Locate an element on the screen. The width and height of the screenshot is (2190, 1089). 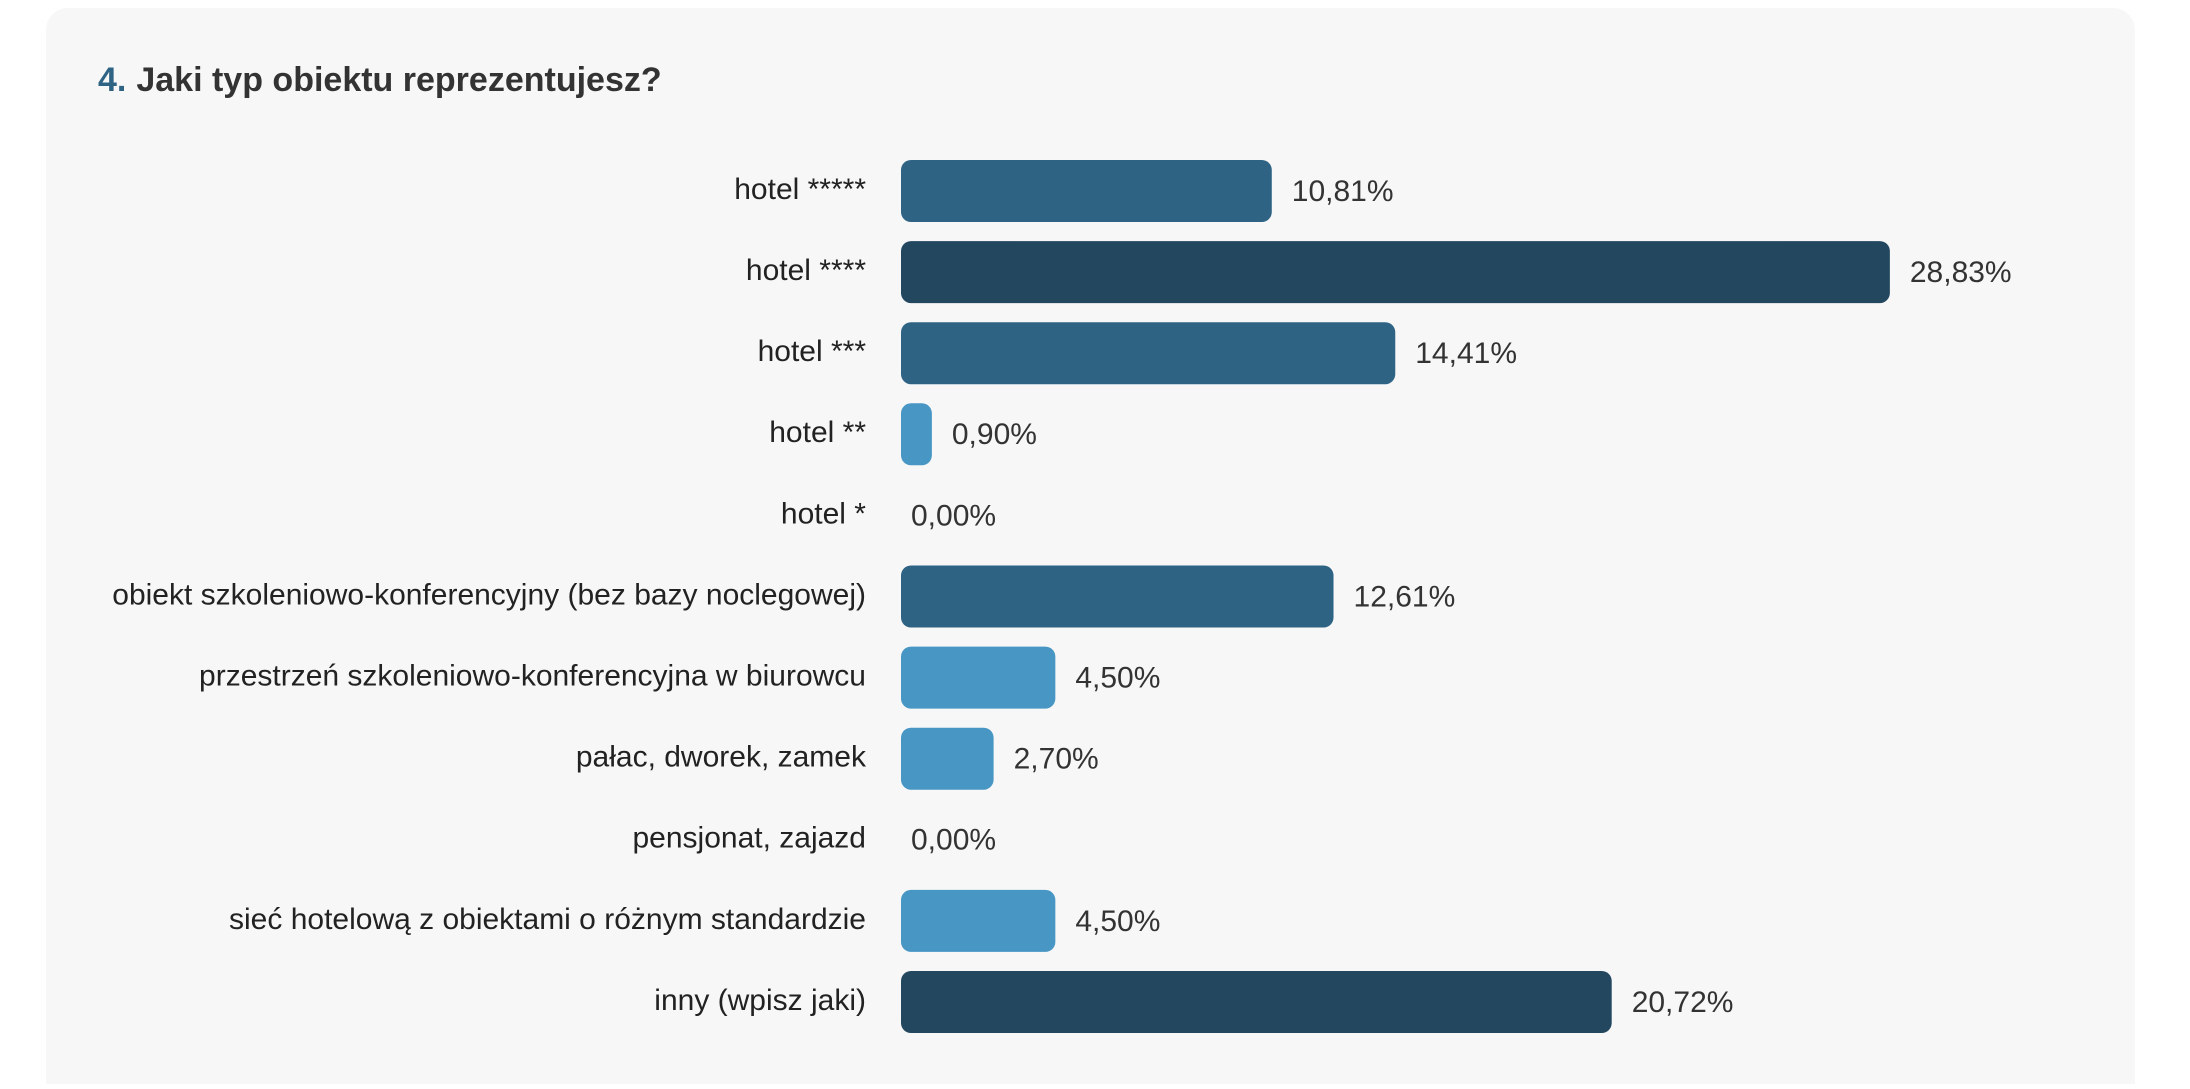
category-label: pensjonat, zajazd is located at coordinates (750, 838).